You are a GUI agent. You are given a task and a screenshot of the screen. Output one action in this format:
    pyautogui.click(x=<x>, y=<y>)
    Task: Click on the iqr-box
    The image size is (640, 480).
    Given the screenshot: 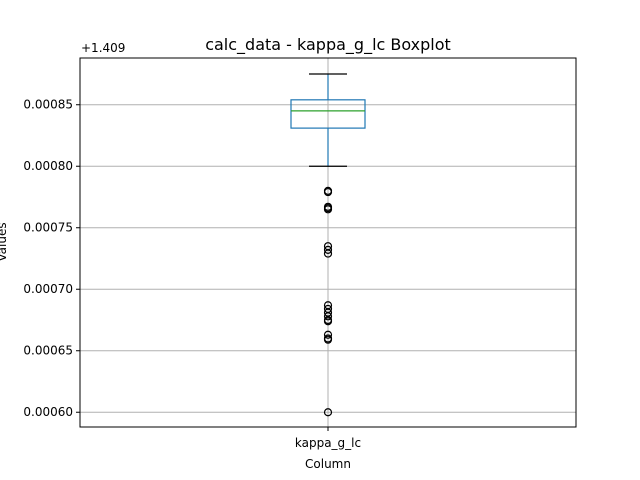 What is the action you would take?
    pyautogui.click(x=328, y=114)
    